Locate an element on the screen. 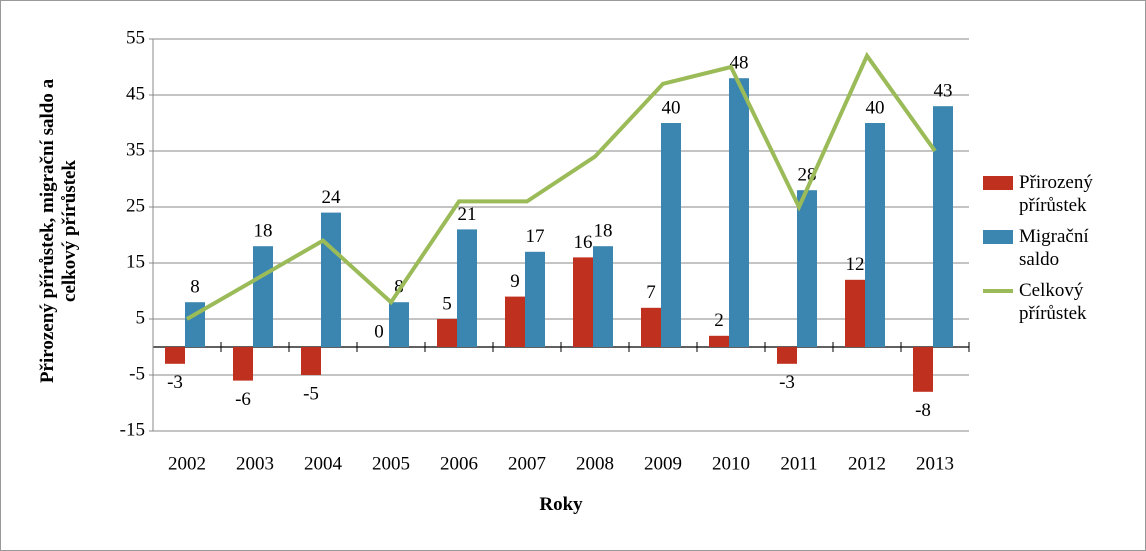  x-tick-label: 2011 is located at coordinates (798, 463).